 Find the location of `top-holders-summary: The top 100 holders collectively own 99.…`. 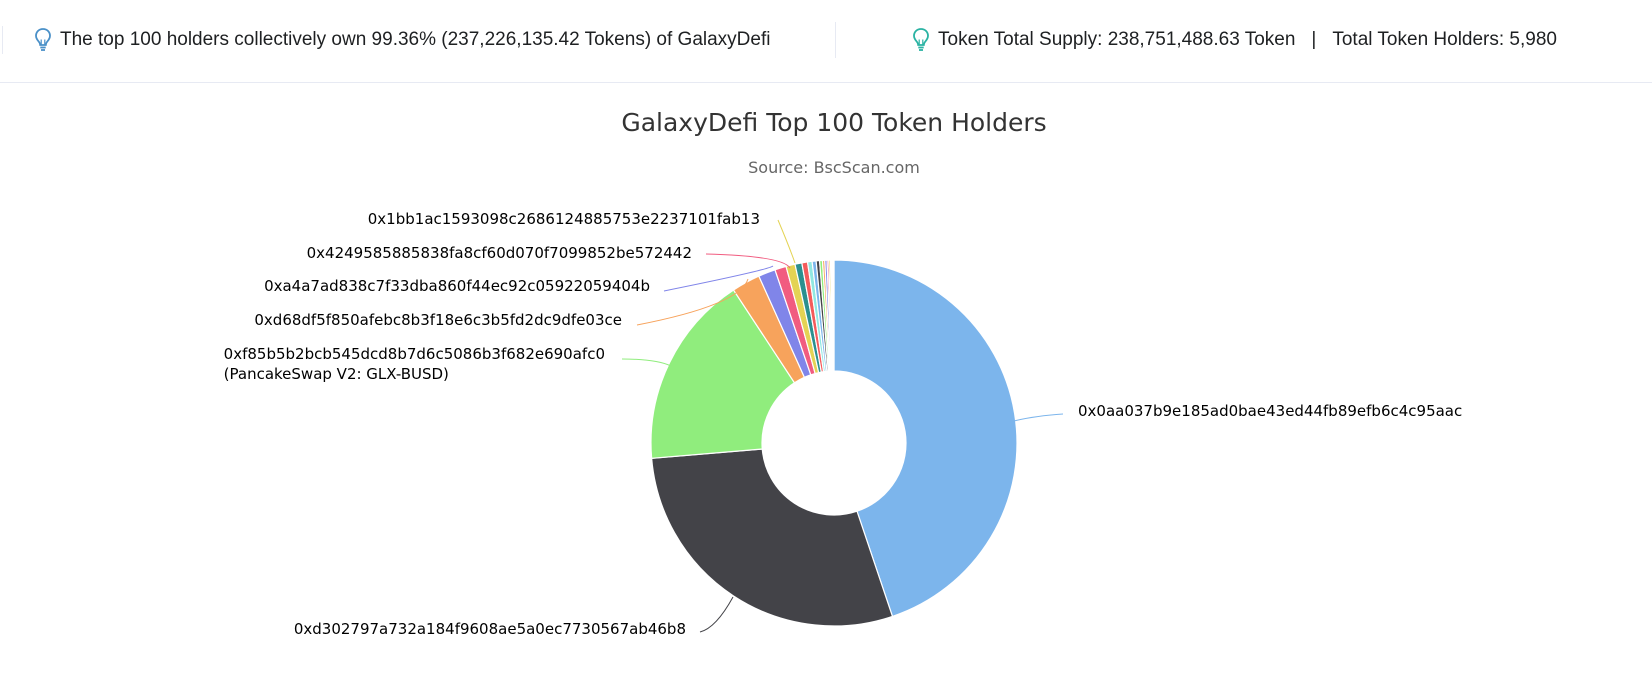

top-holders-summary: The top 100 holders collectively own 99.… is located at coordinates (402, 40).